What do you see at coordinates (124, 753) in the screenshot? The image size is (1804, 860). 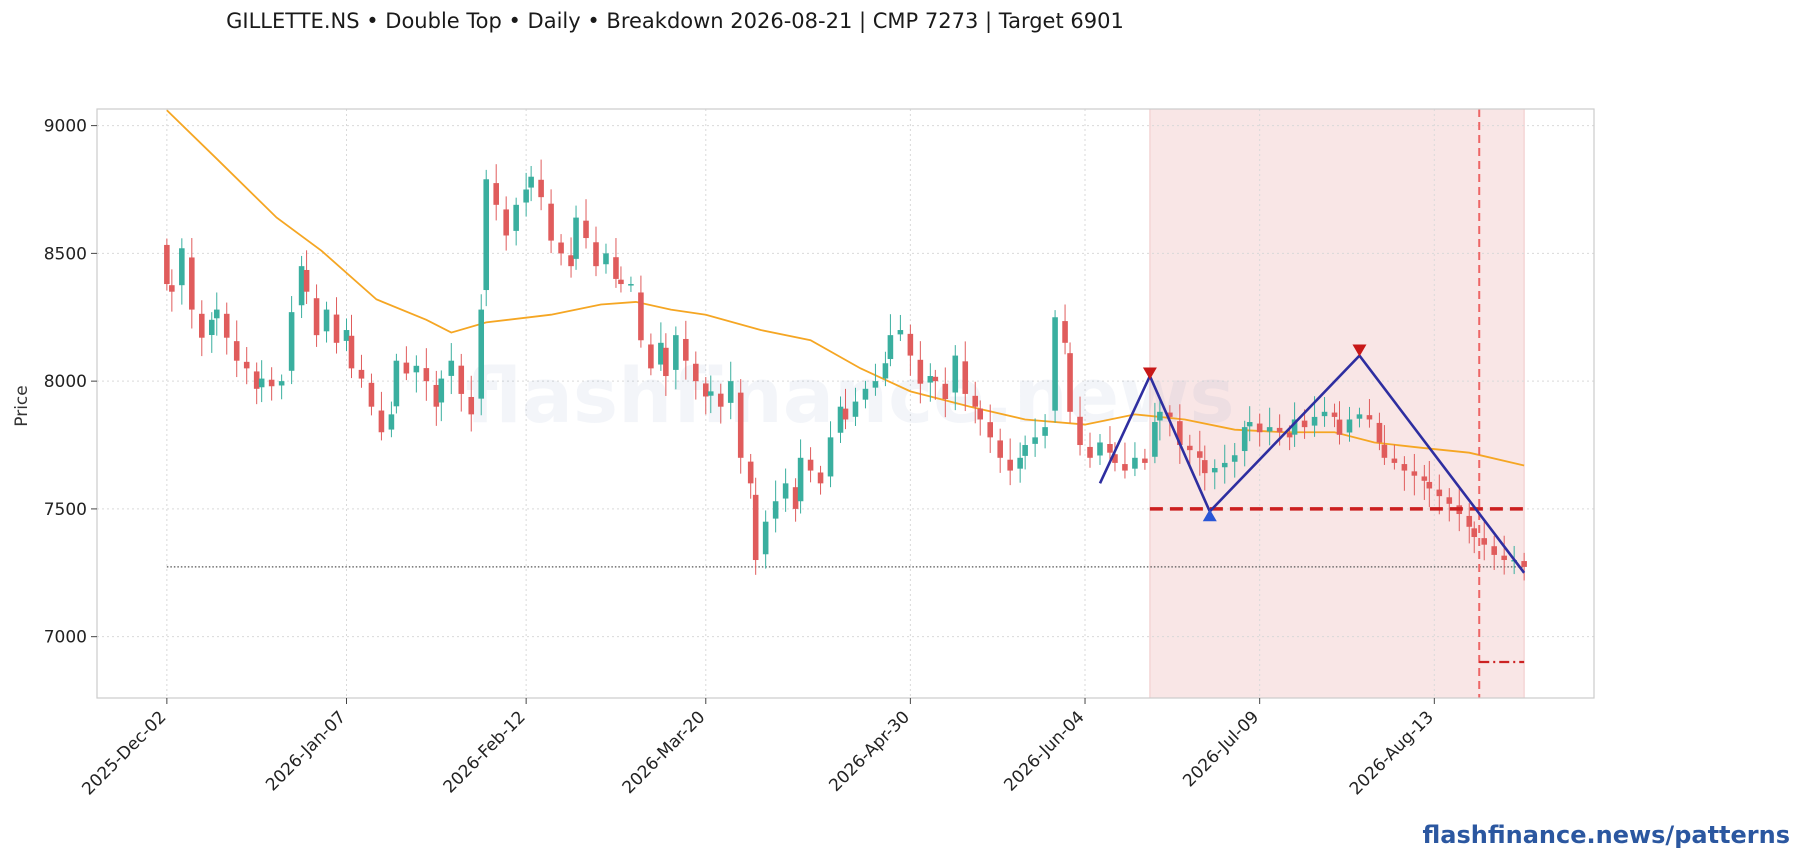 I see `x-tick-label: 2025-Dec-02` at bounding box center [124, 753].